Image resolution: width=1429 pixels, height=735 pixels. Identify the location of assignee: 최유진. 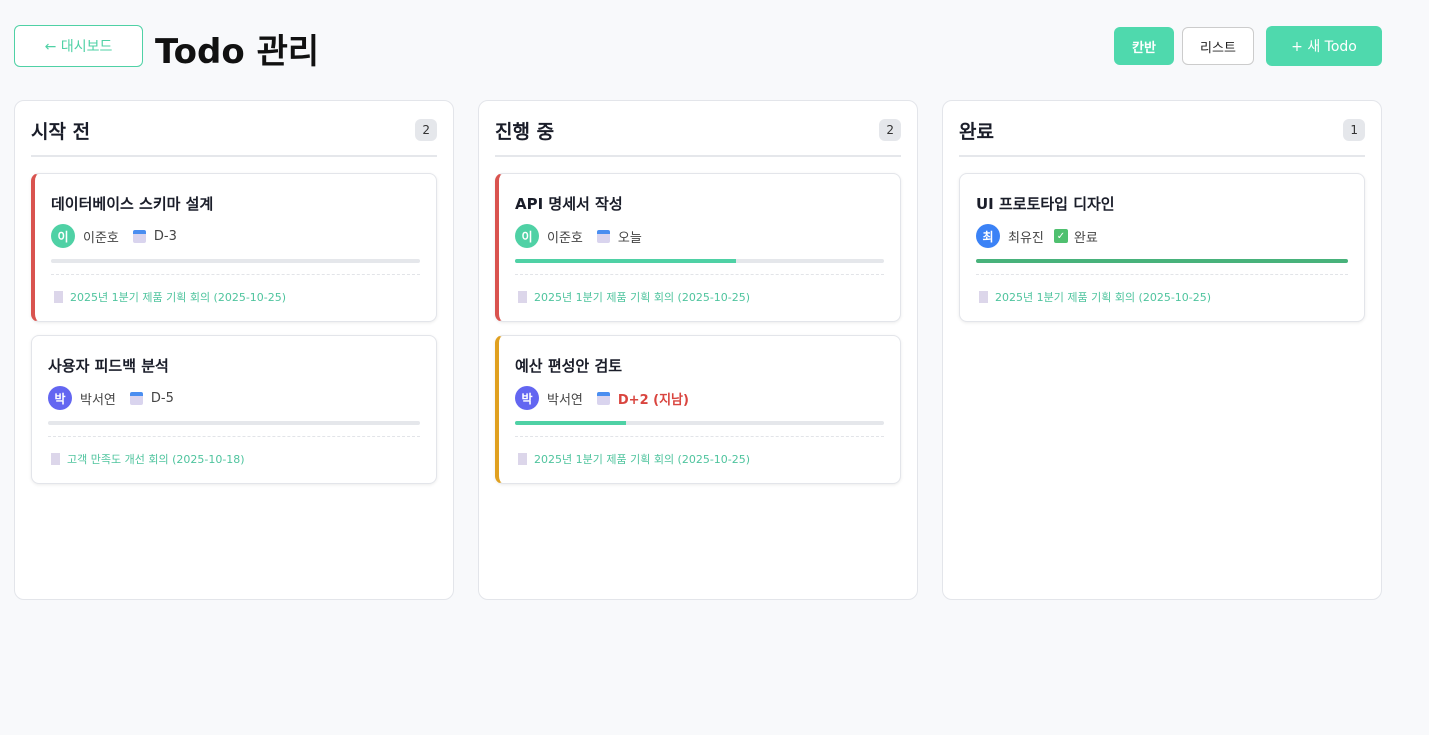
(1026, 238).